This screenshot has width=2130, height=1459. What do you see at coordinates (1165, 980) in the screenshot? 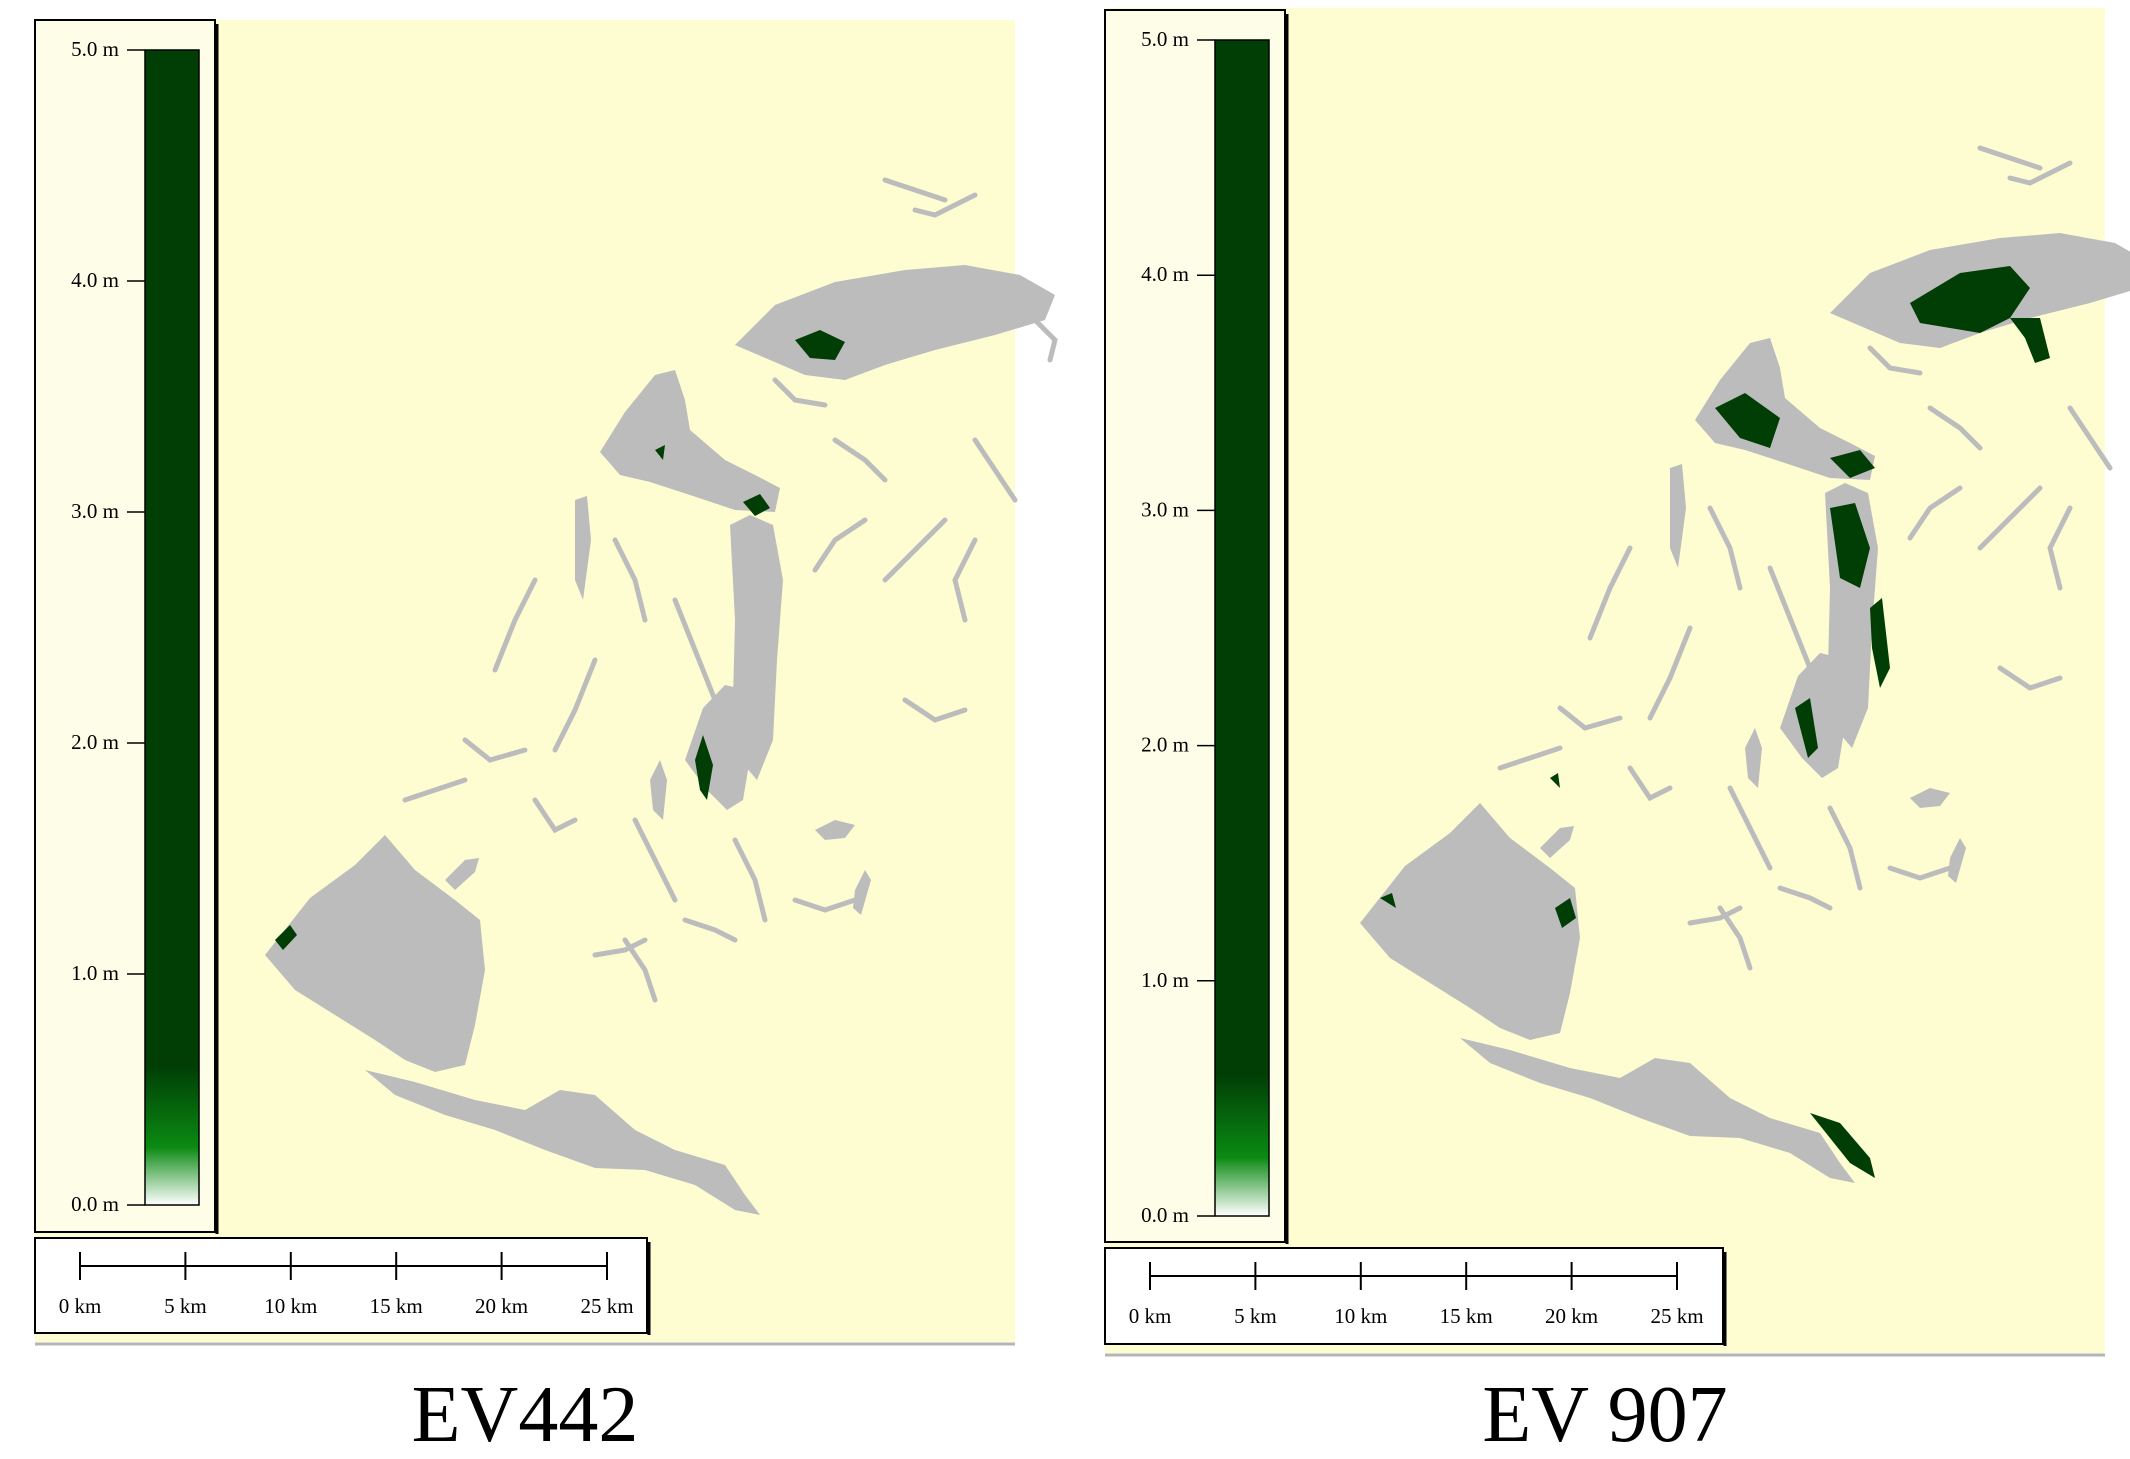
I see `depth-tick-label-right-4: 1.0 m` at bounding box center [1165, 980].